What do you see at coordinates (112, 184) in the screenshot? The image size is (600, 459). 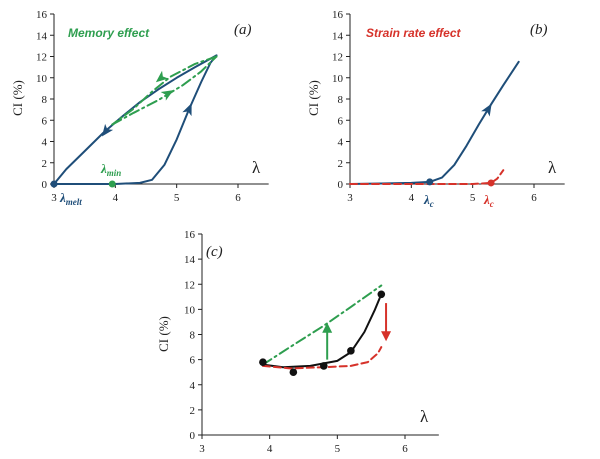 I see `marker-point-lambda-min` at bounding box center [112, 184].